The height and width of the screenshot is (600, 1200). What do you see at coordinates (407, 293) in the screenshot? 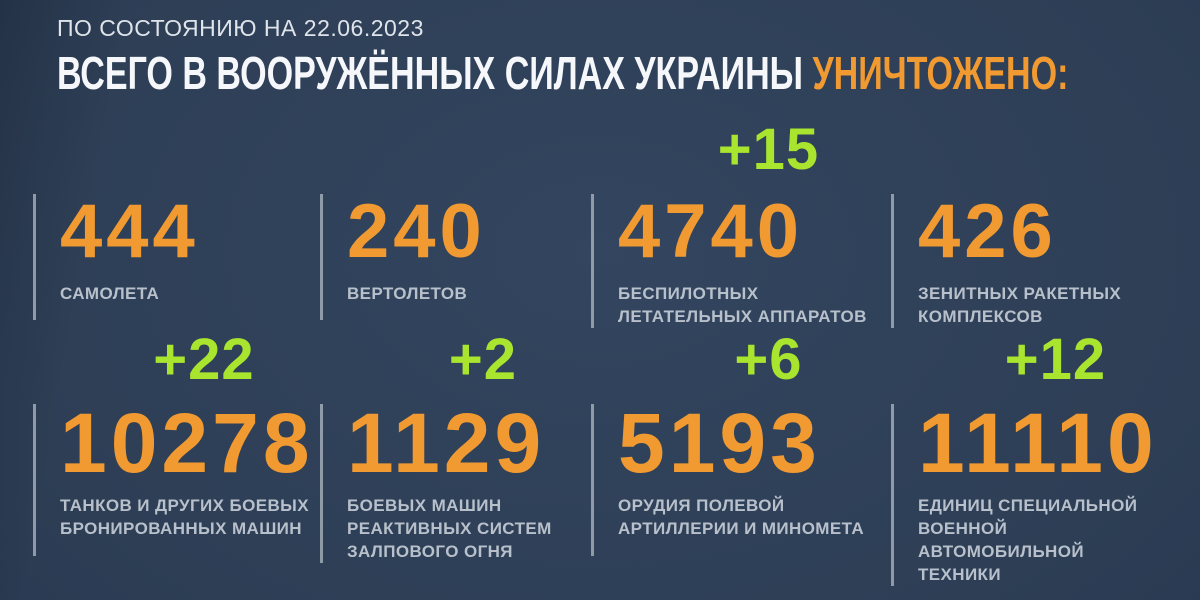
I see `stat-caption: ВЕРТОЛЕТОВ` at bounding box center [407, 293].